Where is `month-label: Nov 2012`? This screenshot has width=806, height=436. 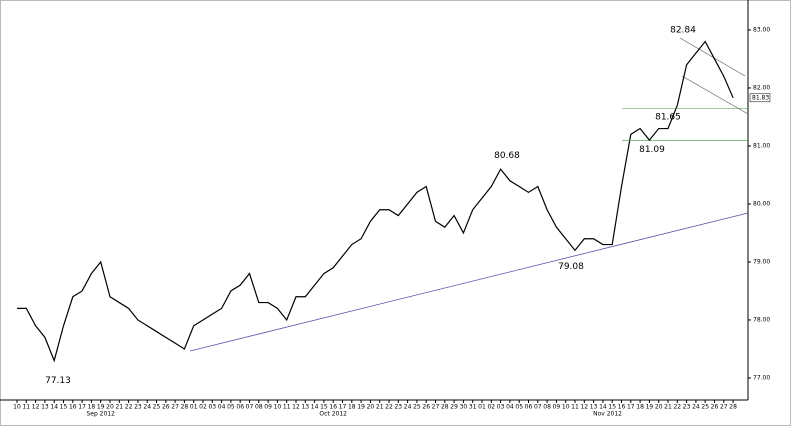 month-label: Nov 2012 is located at coordinates (607, 414).